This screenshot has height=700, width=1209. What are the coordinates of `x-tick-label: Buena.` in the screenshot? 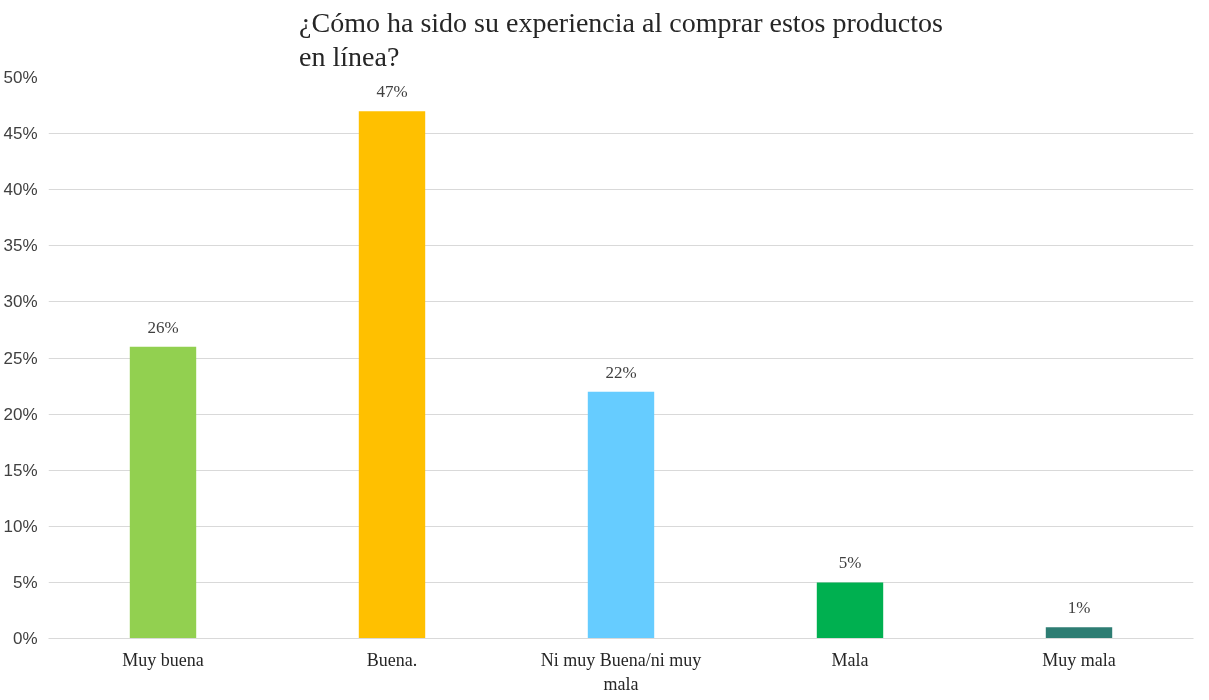 It's located at (392, 659).